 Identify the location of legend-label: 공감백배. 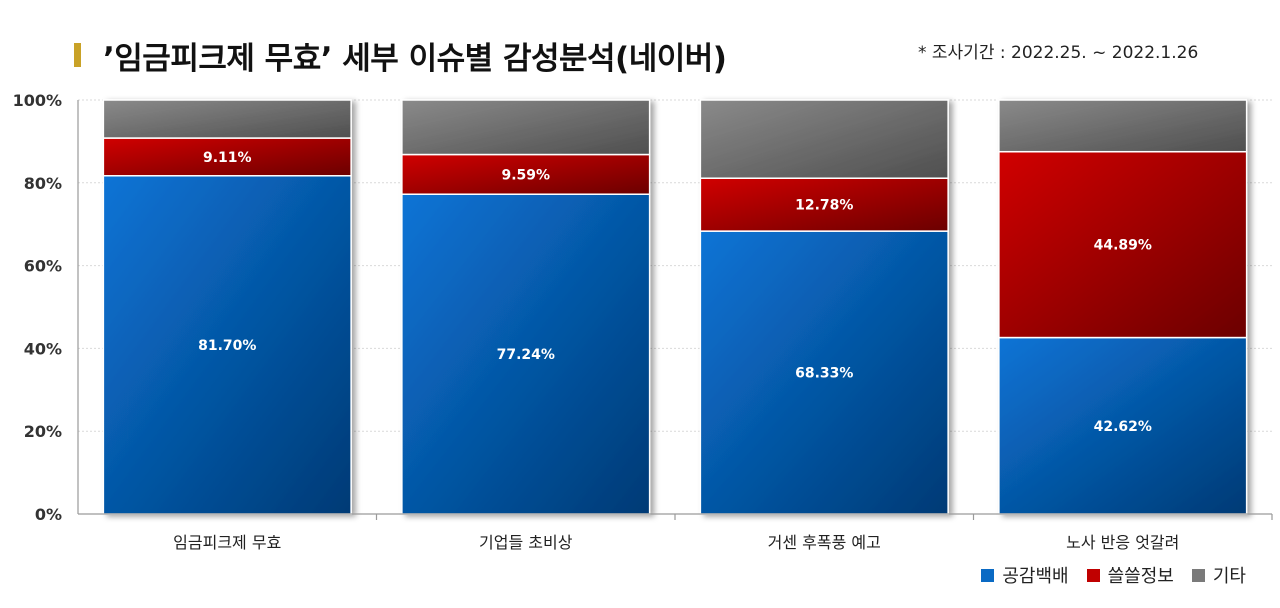
(1035, 576).